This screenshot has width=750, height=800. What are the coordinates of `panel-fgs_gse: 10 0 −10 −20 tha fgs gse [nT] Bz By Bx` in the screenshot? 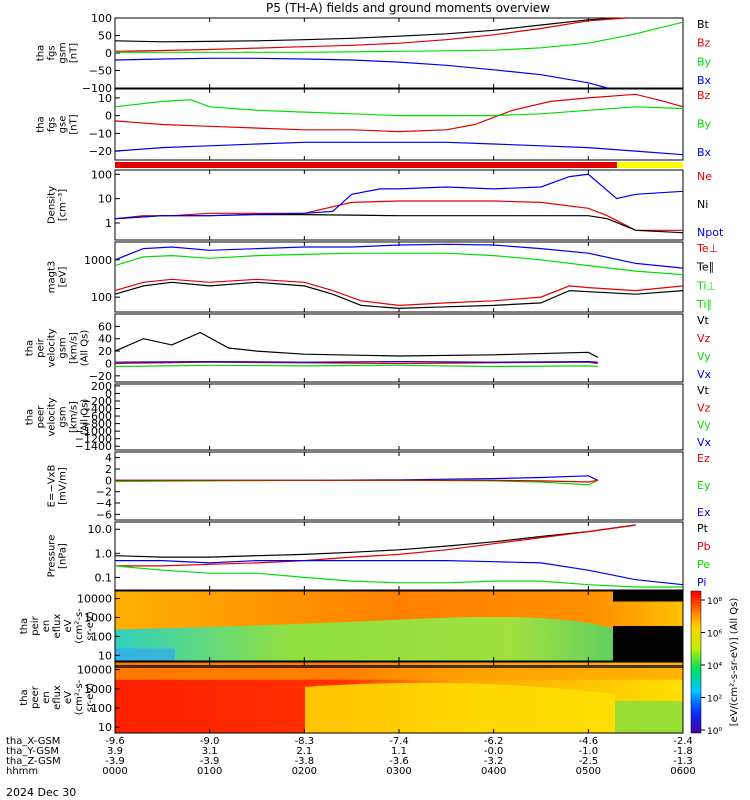 It's located at (374, 124).